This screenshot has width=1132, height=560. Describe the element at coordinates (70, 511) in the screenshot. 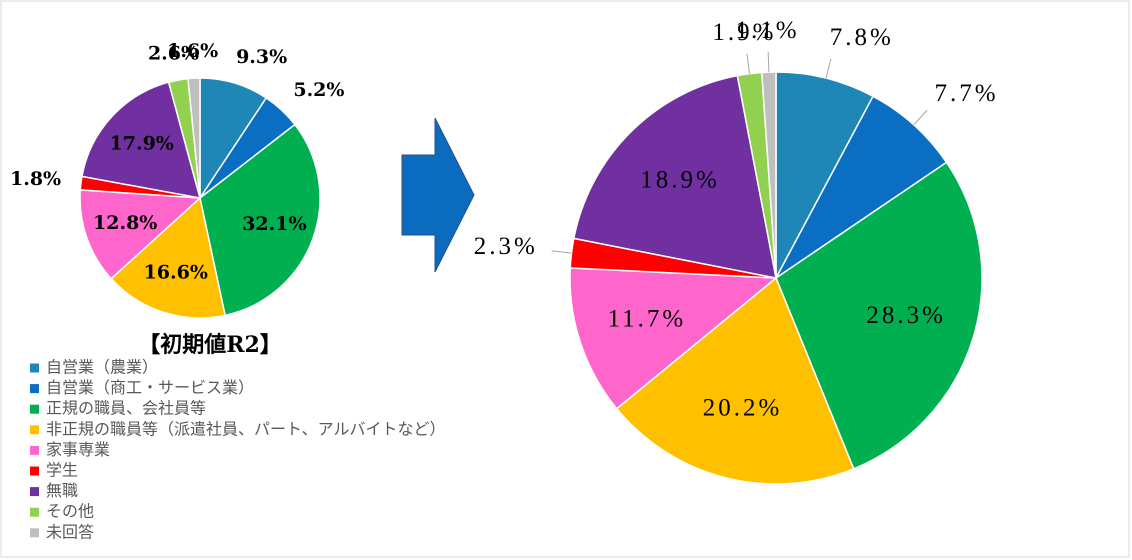

I see `legend-label: その他` at that location.